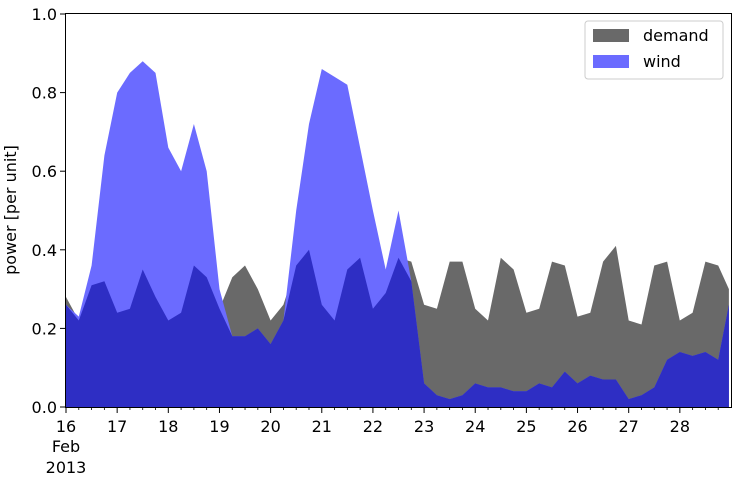 The image size is (736, 478). I want to click on x-tick-label: 19, so click(219, 426).